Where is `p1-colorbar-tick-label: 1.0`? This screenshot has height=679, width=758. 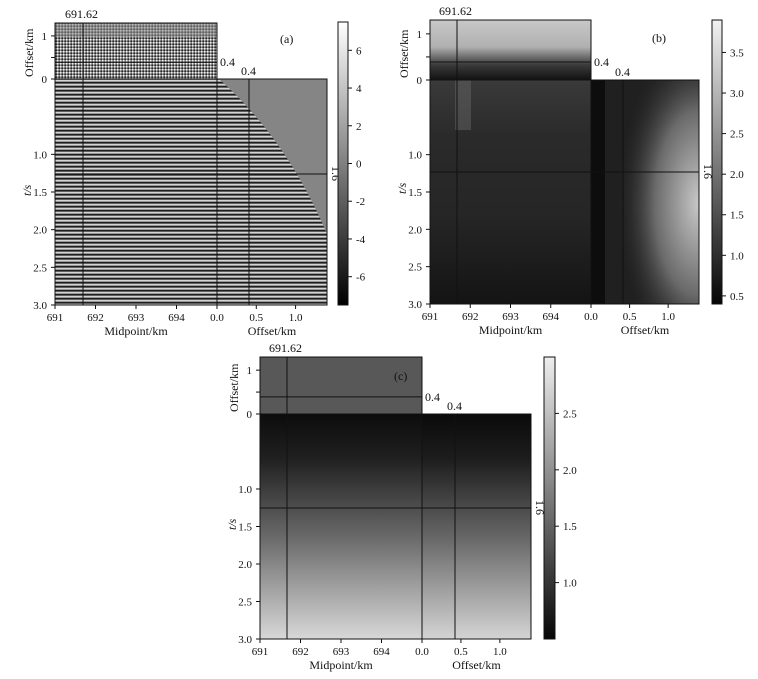
p1-colorbar-tick-label: 1.0 is located at coordinates (737, 256).